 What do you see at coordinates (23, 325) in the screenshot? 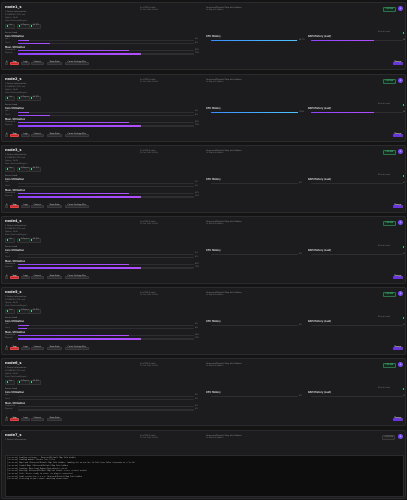
I see `cpu-row-bar-fill` at bounding box center [23, 325].